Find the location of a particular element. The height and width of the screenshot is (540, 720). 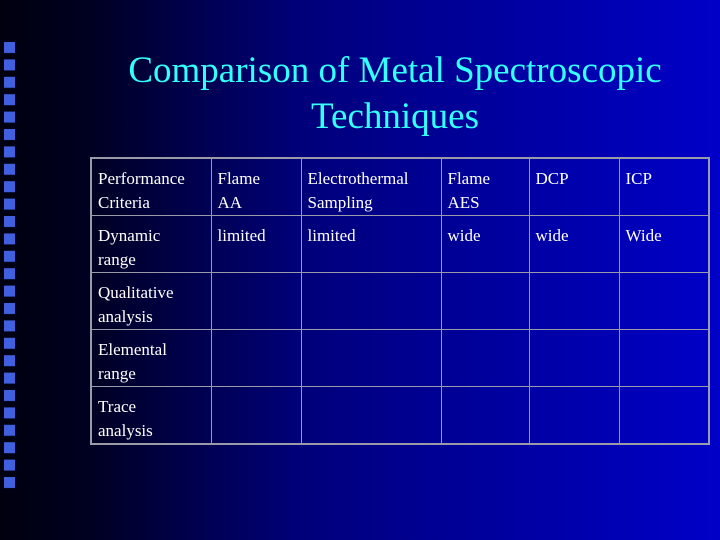

table-cell: Elemental range is located at coordinates (151, 358).